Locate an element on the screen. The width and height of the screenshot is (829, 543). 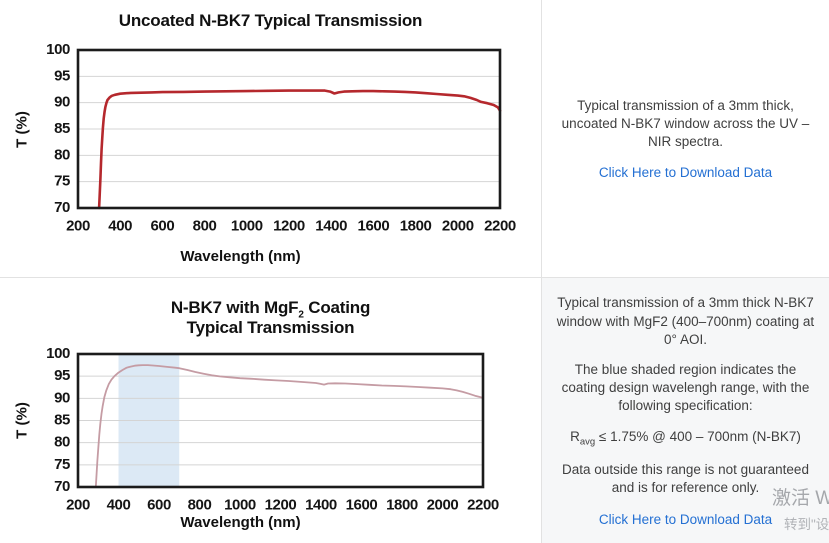
spec-value: ≤ 1.75% @ 400 – 700nm (N-BK7) is located at coordinates (698, 436).